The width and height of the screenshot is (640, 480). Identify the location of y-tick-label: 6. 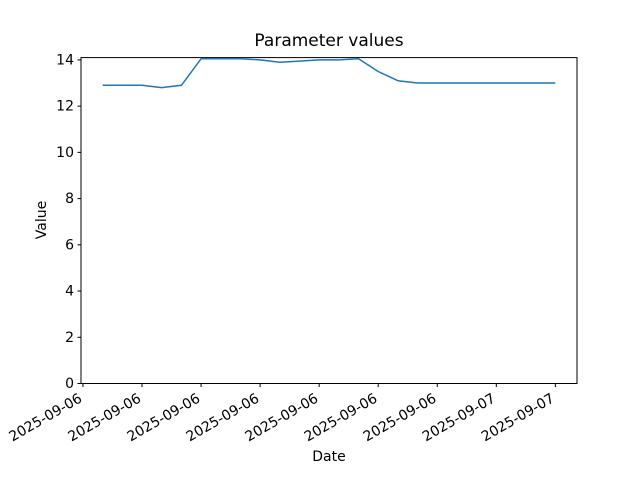
(69, 245).